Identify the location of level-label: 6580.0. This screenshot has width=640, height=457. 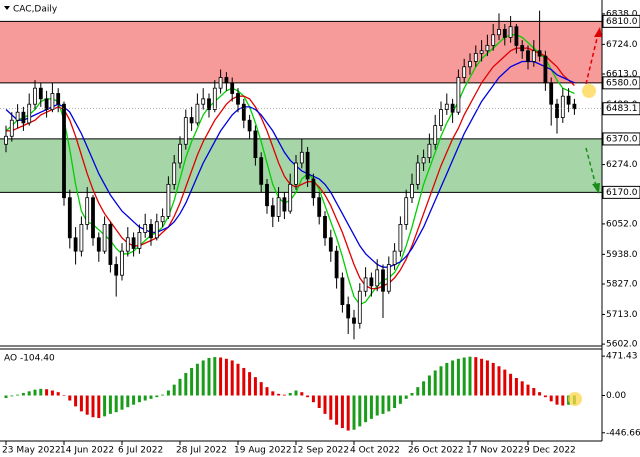
(622, 83).